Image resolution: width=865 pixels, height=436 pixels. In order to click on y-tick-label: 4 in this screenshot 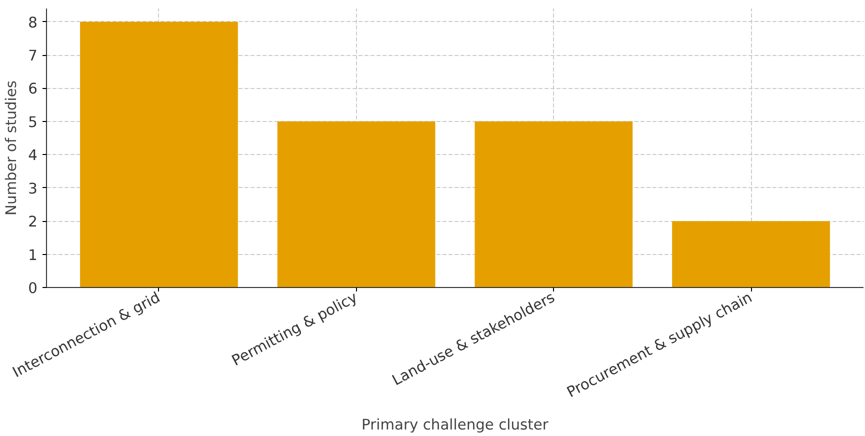, I will do `click(33, 155)`.